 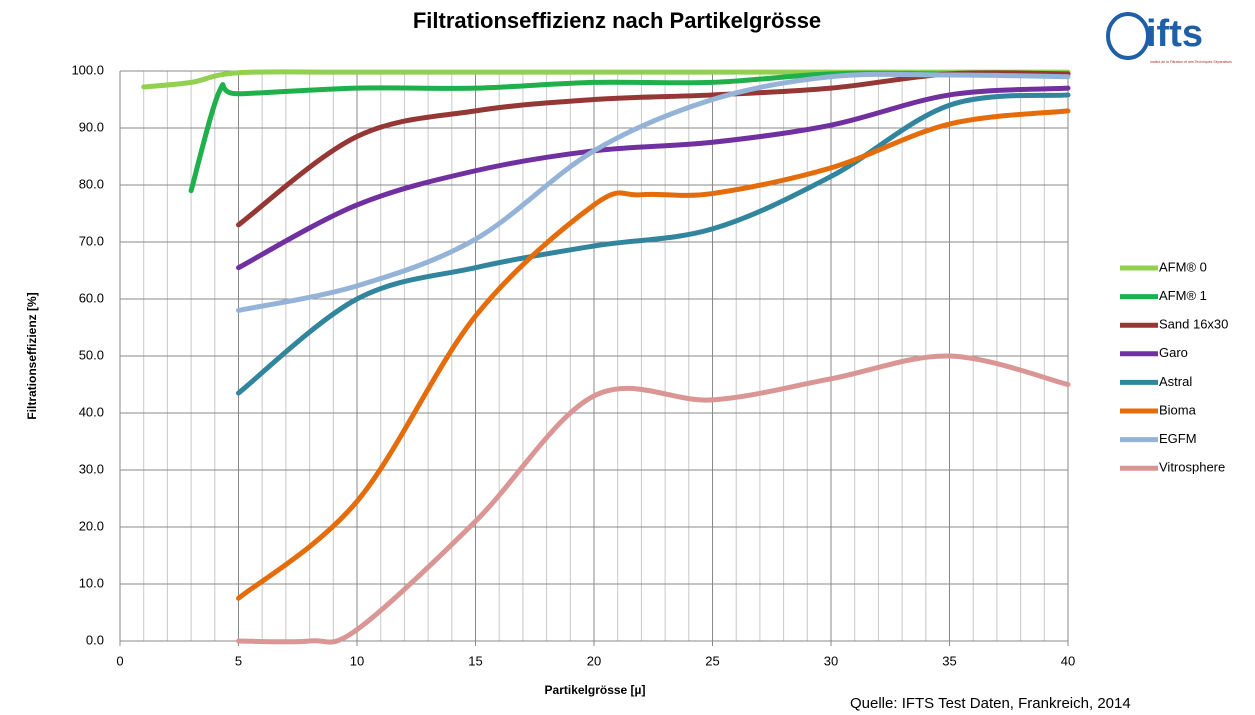 What do you see at coordinates (1183, 295) in the screenshot?
I see `legend-label: AFM® 1` at bounding box center [1183, 295].